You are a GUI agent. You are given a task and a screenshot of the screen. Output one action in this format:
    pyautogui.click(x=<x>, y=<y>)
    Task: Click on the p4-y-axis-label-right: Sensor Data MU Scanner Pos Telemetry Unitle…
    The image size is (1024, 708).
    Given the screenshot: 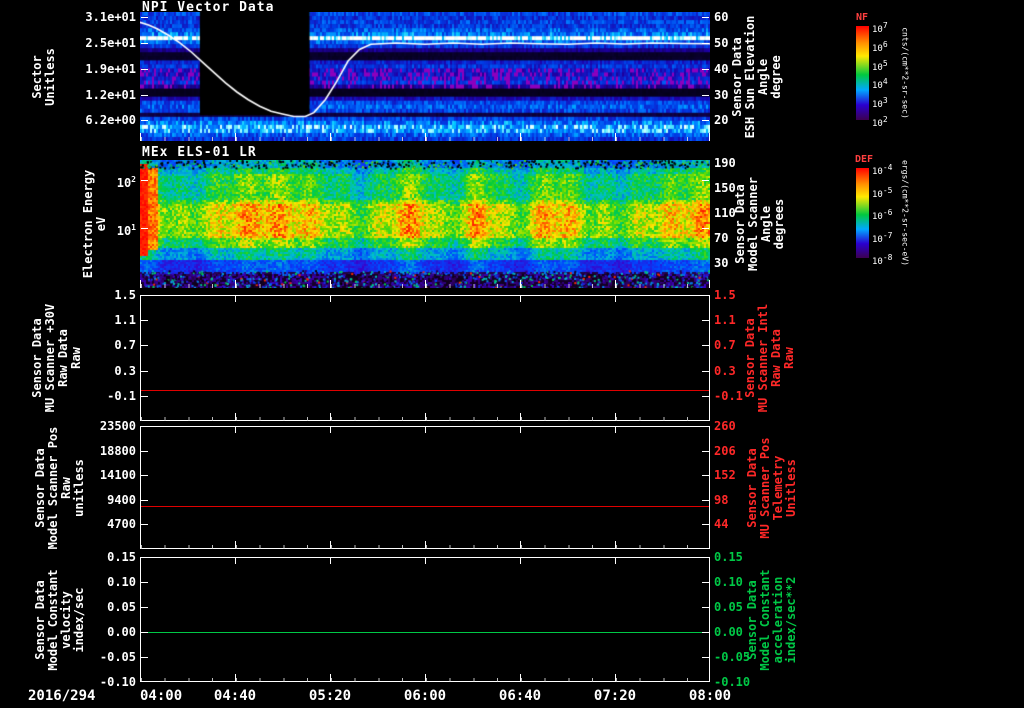 What is the action you would take?
    pyautogui.click(x=771, y=487)
    